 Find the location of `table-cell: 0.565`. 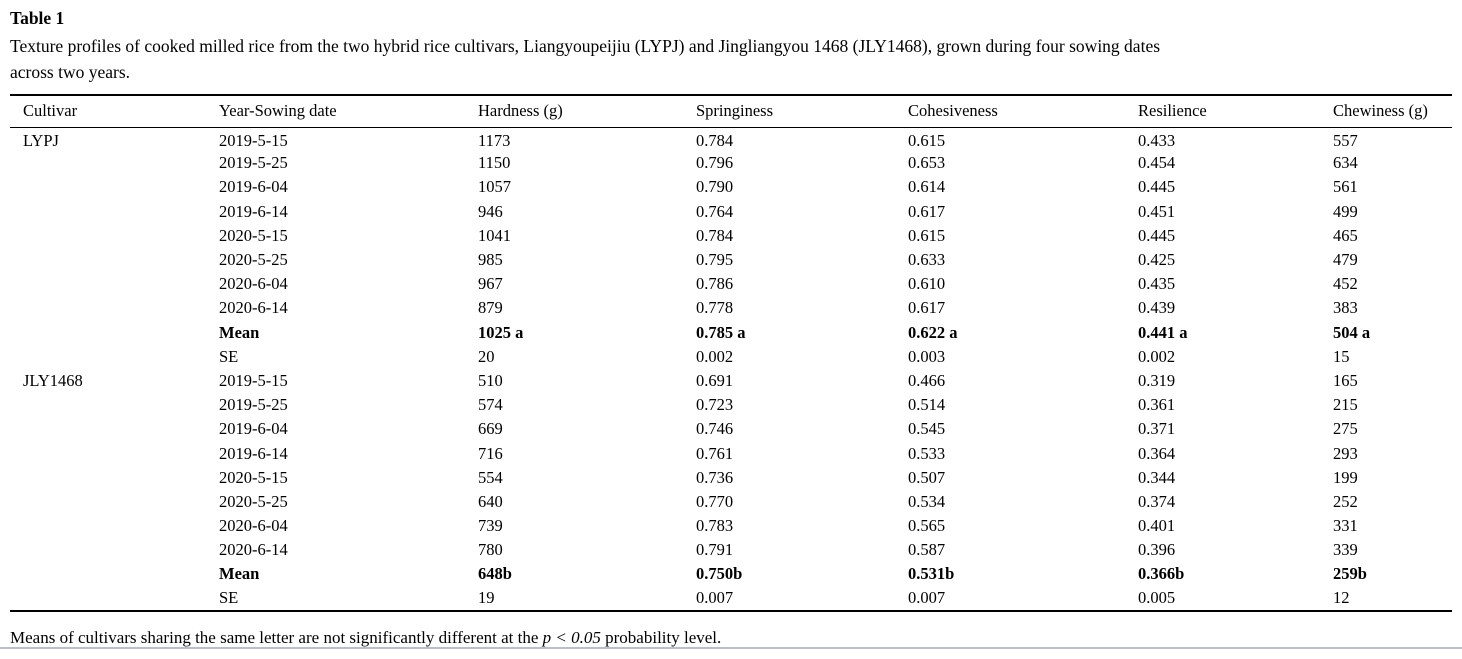

table-cell: 0.565 is located at coordinates (927, 526).